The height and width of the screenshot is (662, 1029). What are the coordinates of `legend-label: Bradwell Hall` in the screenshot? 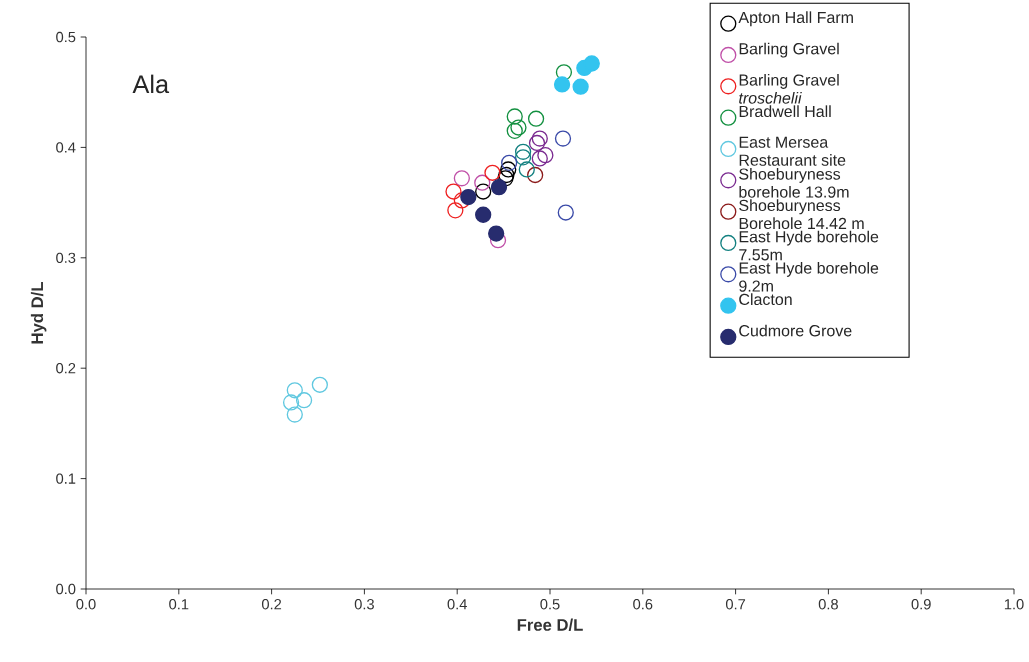 It's located at (785, 111).